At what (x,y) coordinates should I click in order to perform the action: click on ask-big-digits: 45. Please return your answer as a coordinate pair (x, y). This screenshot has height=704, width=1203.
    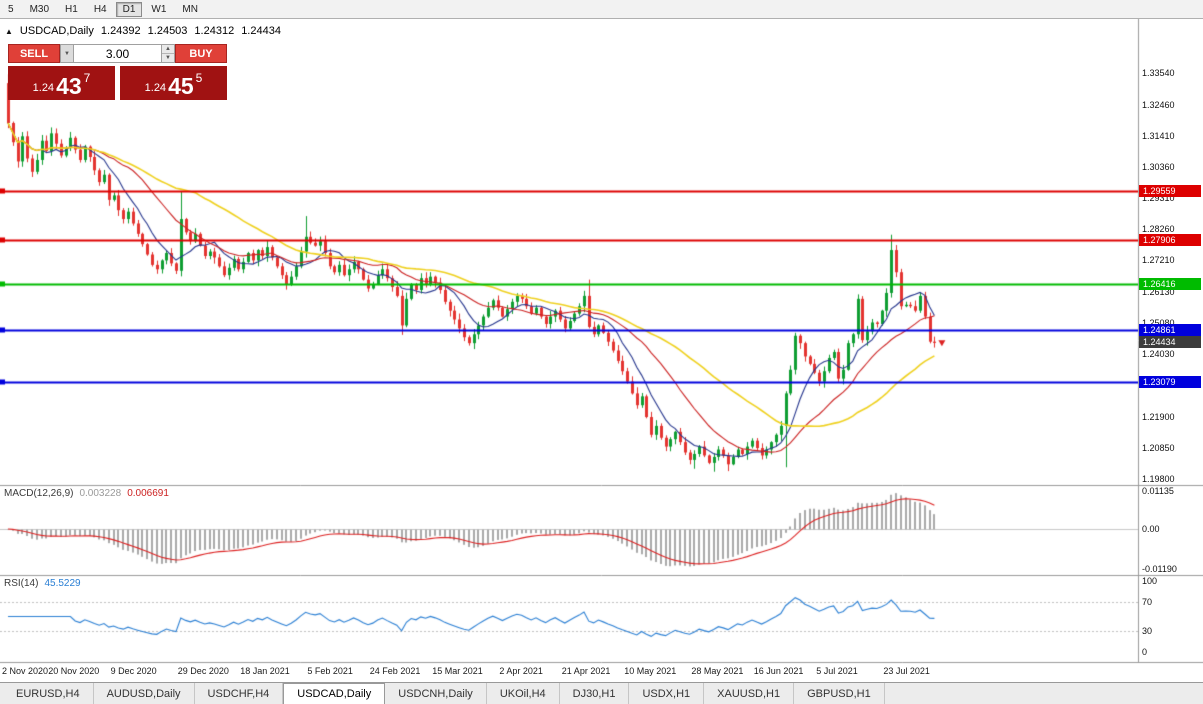
    Looking at the image, I should click on (181, 86).